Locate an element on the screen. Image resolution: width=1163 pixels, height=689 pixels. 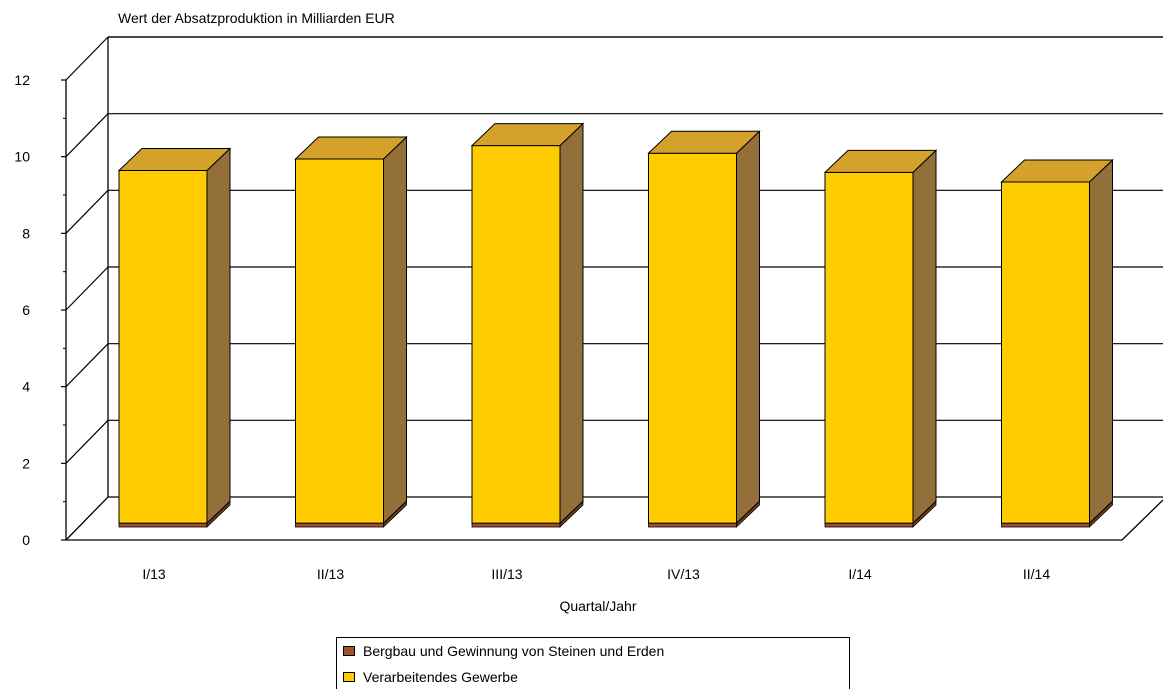
x-tick-label: II/14 is located at coordinates (1036, 574).